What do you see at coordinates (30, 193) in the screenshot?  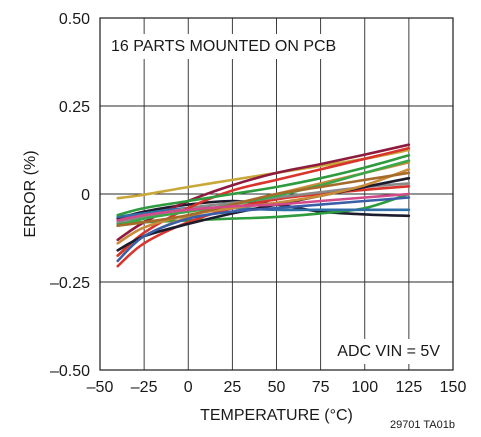 I see `y-axis-title: ERROR (%)` at bounding box center [30, 193].